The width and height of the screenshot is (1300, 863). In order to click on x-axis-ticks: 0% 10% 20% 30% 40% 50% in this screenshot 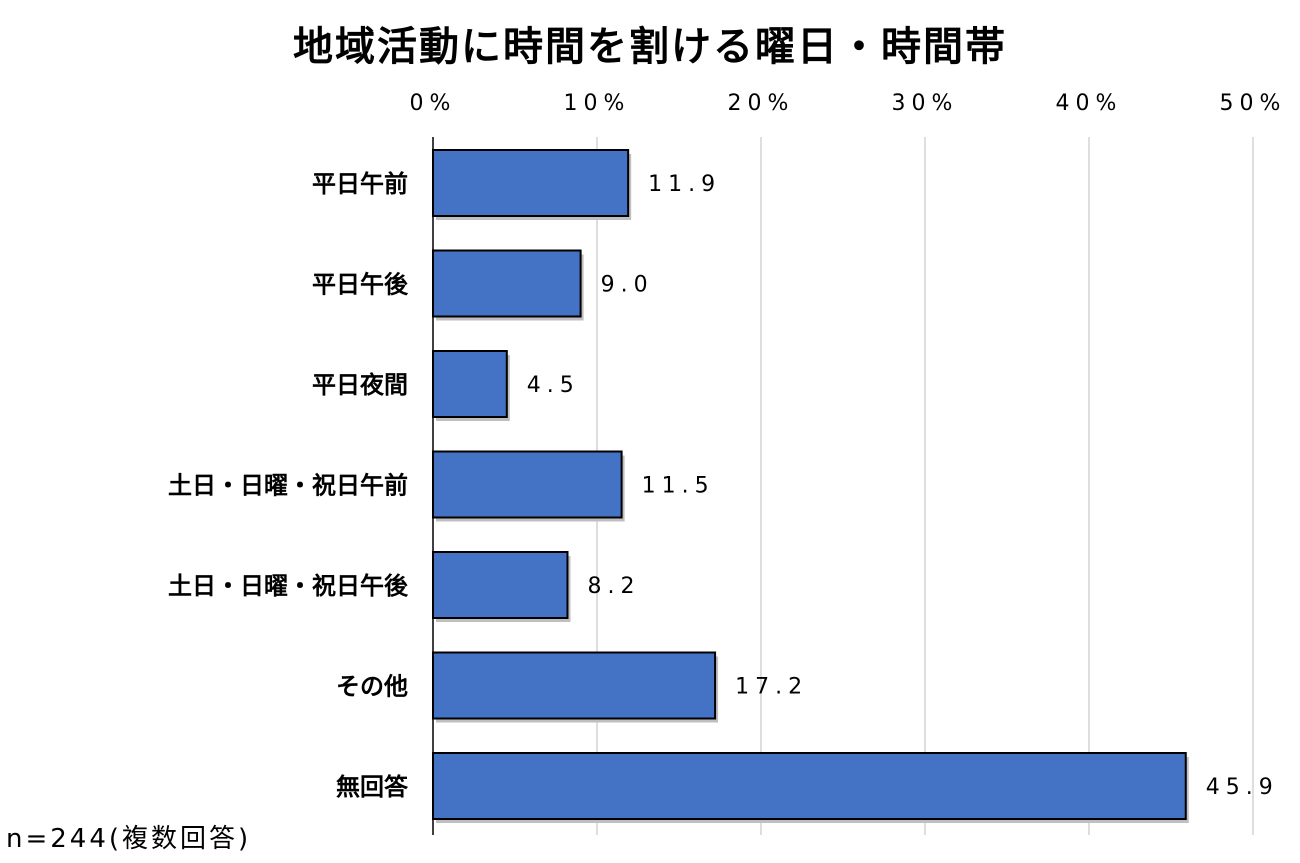, I will do `click(848, 103)`.